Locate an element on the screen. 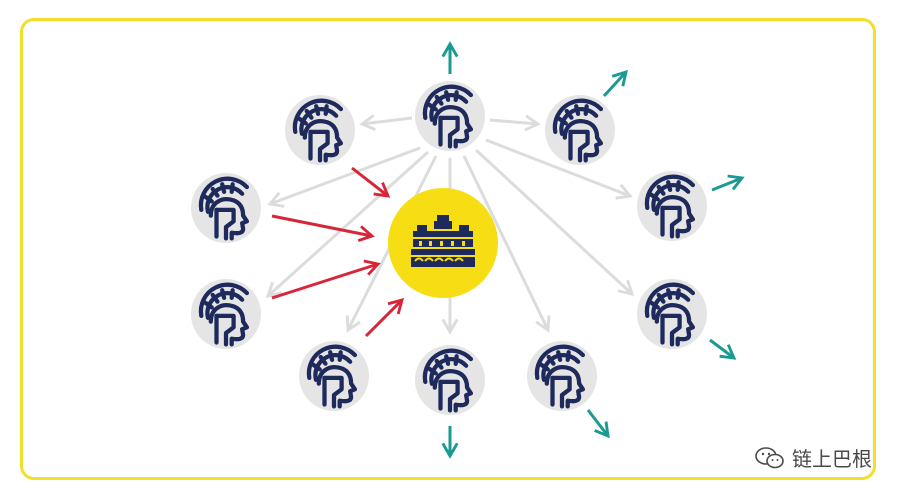 The width and height of the screenshot is (900, 500). peer-node-left-mid-upper is located at coordinates (226, 208).